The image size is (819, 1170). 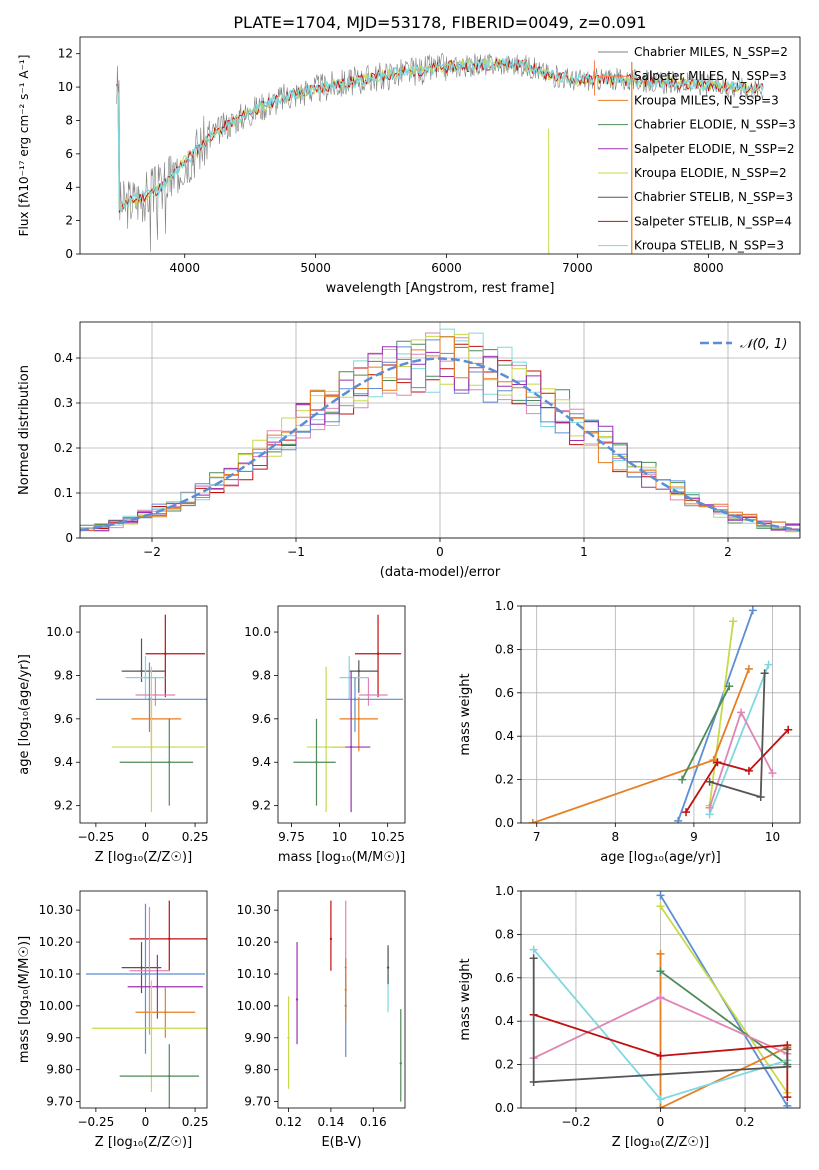 What do you see at coordinates (341, 857) in the screenshot?
I see `x-axis-label: mass [log₁₀(M/M☉)]` at bounding box center [341, 857].